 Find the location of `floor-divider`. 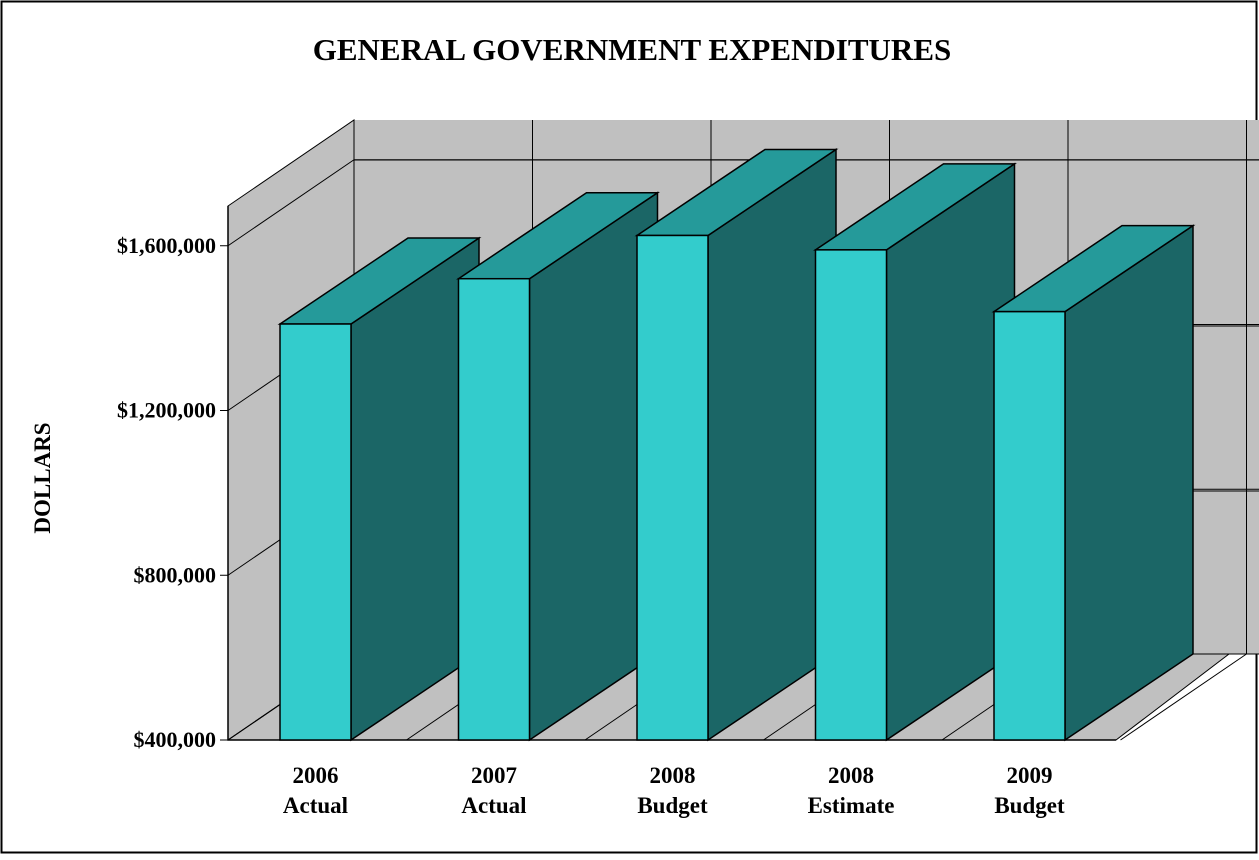

floor-divider is located at coordinates (1183, 697).